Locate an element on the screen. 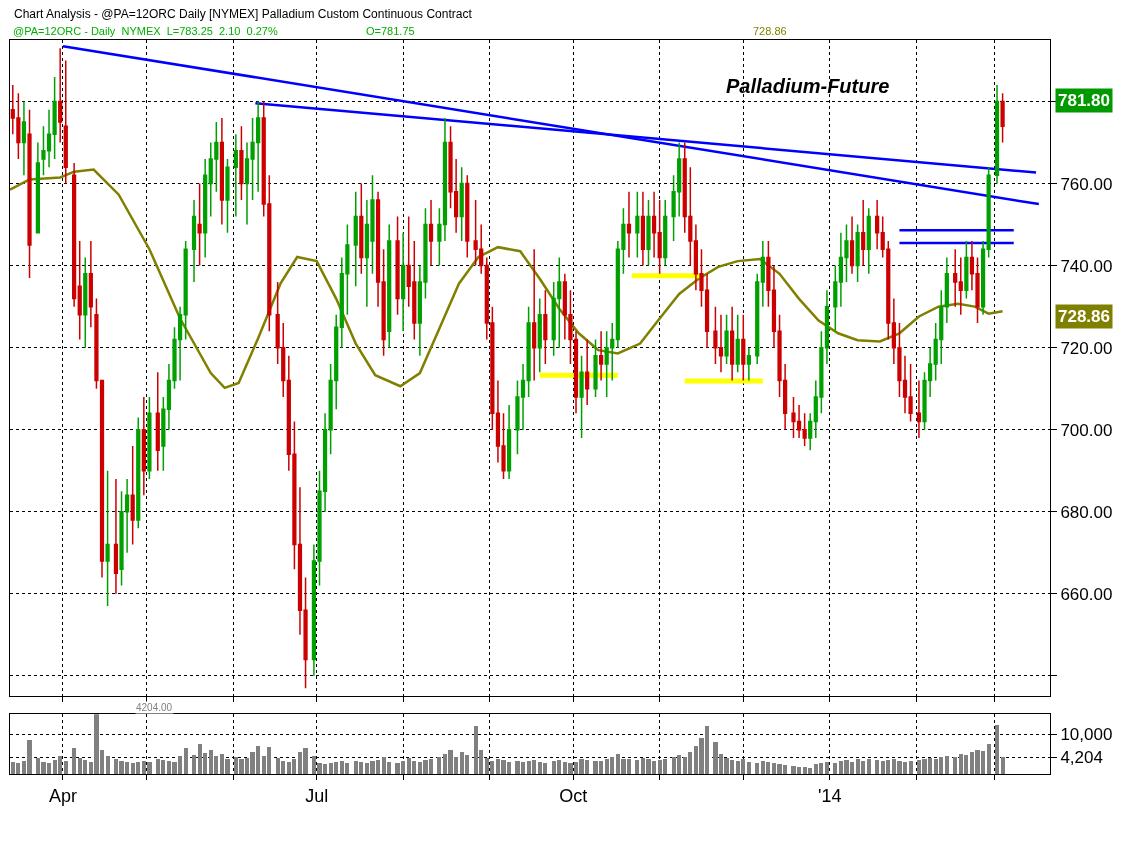  text: O=781.75 is located at coordinates (390, 31).